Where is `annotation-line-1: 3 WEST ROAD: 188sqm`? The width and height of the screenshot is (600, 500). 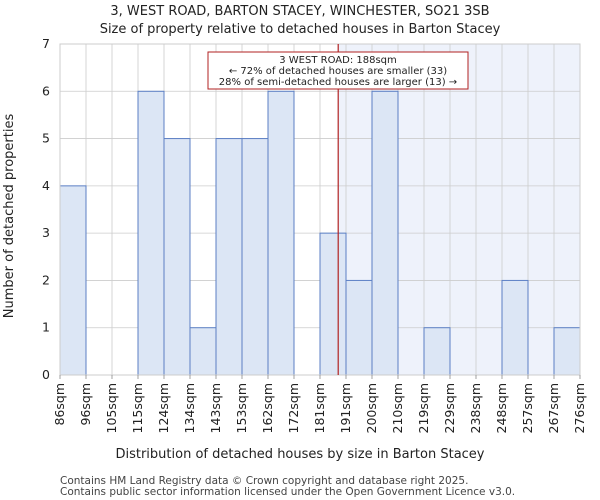
annotation-line-1: 3 WEST ROAD: 188sqm is located at coordinates (338, 60).